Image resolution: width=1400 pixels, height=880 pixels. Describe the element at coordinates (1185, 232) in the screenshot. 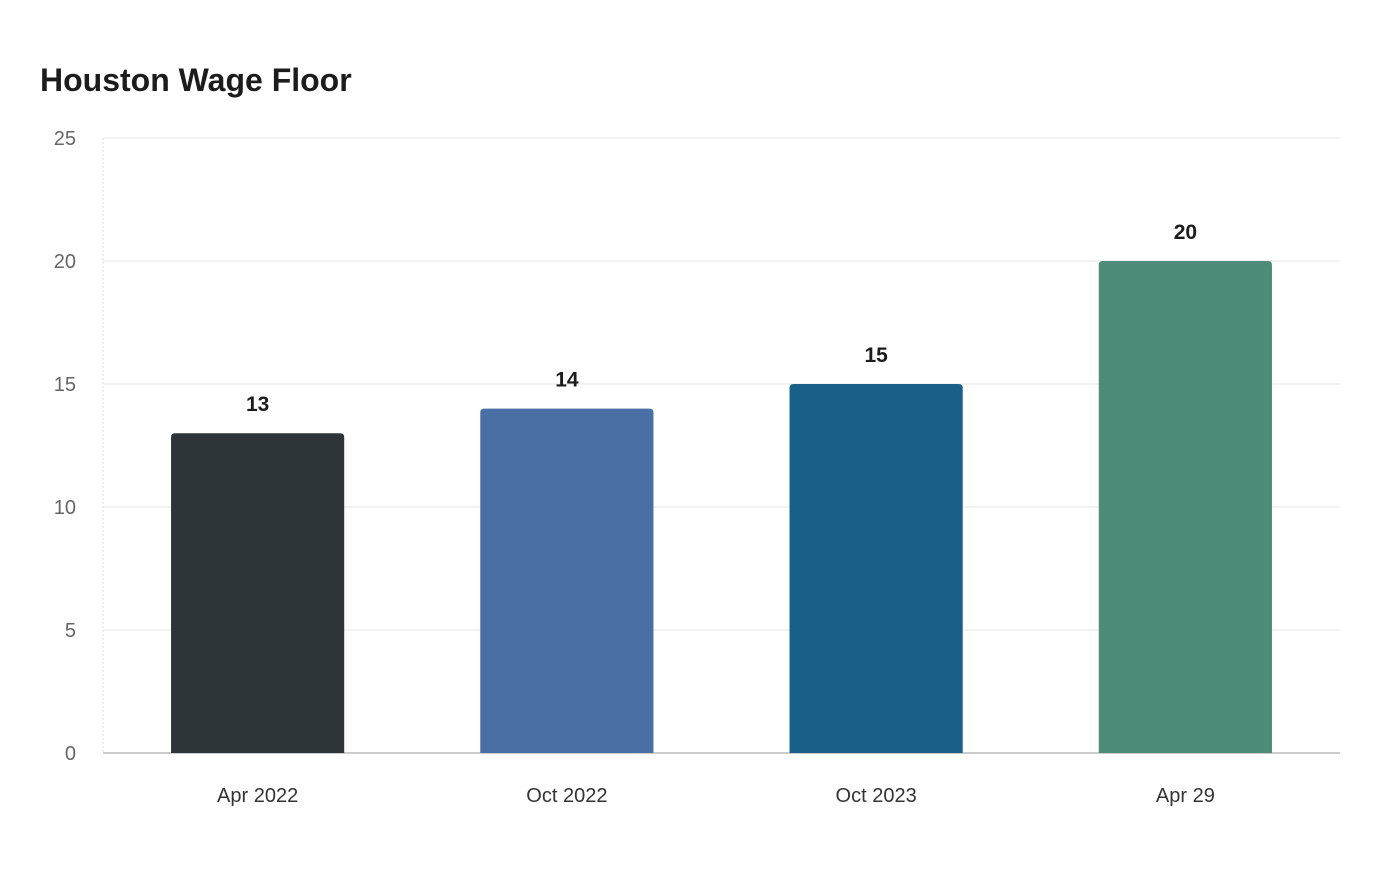

I see `data-label: 20` at that location.